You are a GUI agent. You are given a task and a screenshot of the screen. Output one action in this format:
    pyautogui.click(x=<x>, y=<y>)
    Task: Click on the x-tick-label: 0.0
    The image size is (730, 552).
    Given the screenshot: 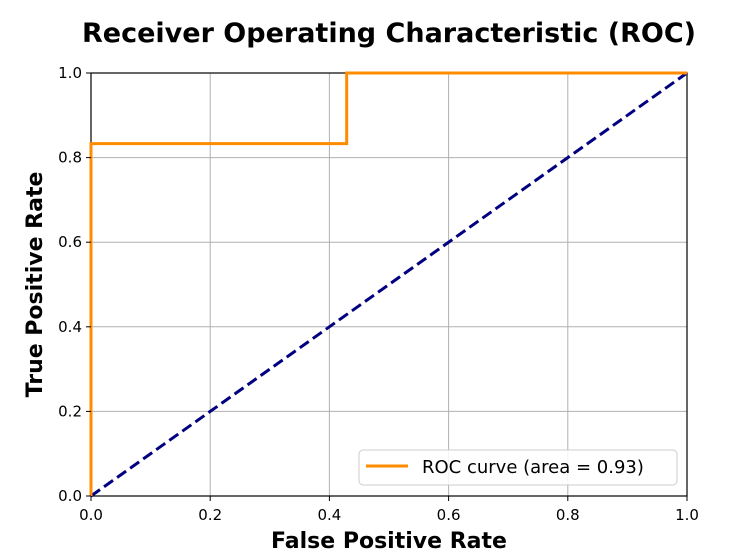 What is the action you would take?
    pyautogui.click(x=91, y=515)
    